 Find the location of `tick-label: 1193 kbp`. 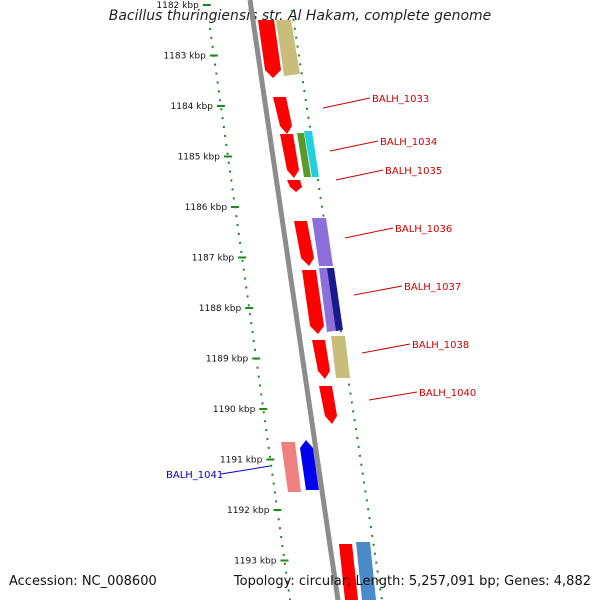

tick-label: 1193 kbp is located at coordinates (255, 562).